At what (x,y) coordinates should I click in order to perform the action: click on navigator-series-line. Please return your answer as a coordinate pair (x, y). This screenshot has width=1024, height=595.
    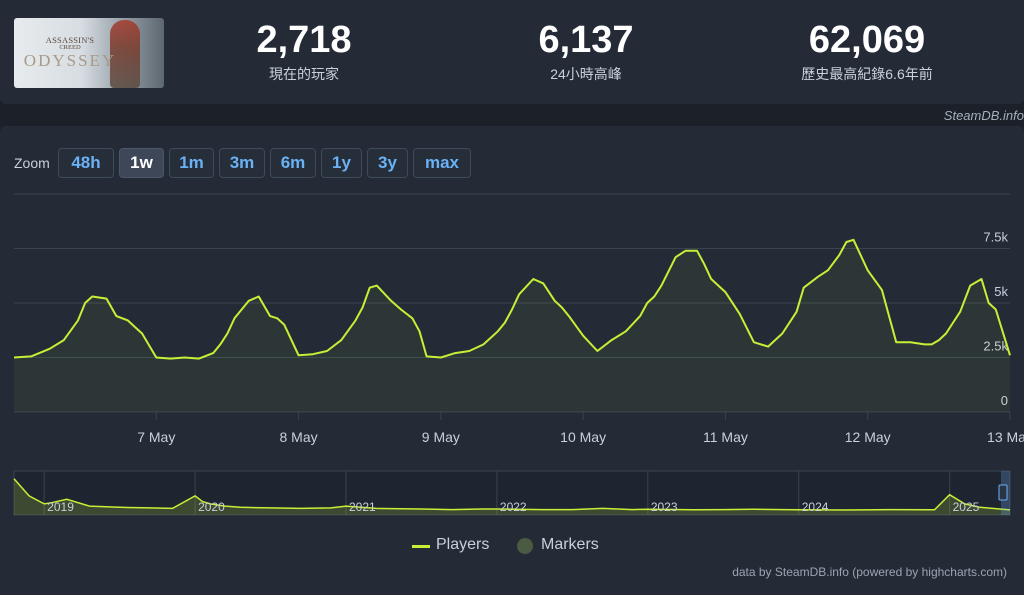
    Looking at the image, I should click on (512, 494).